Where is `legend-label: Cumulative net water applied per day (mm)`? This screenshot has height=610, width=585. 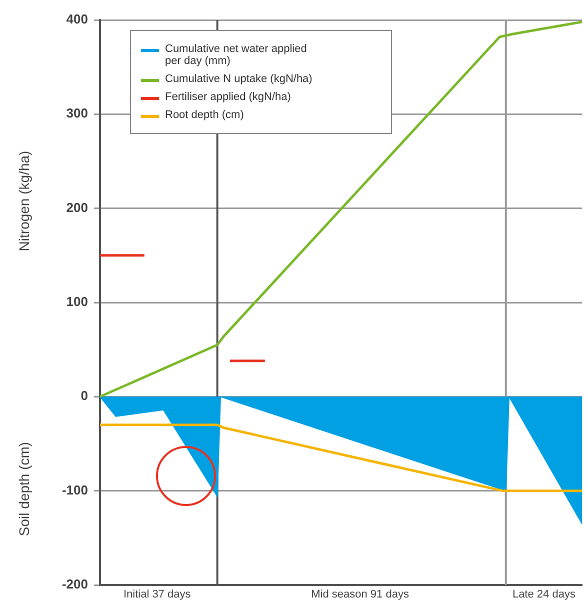
legend-label: Cumulative net water applied per day (mm) is located at coordinates (236, 55).